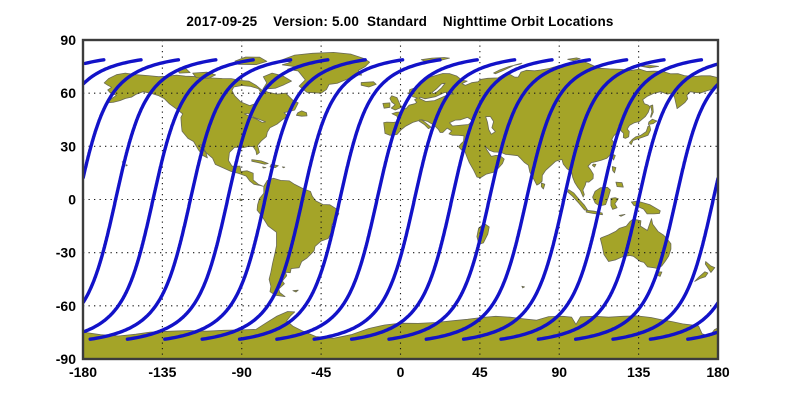  I want to click on land-italy, so click(425, 124).